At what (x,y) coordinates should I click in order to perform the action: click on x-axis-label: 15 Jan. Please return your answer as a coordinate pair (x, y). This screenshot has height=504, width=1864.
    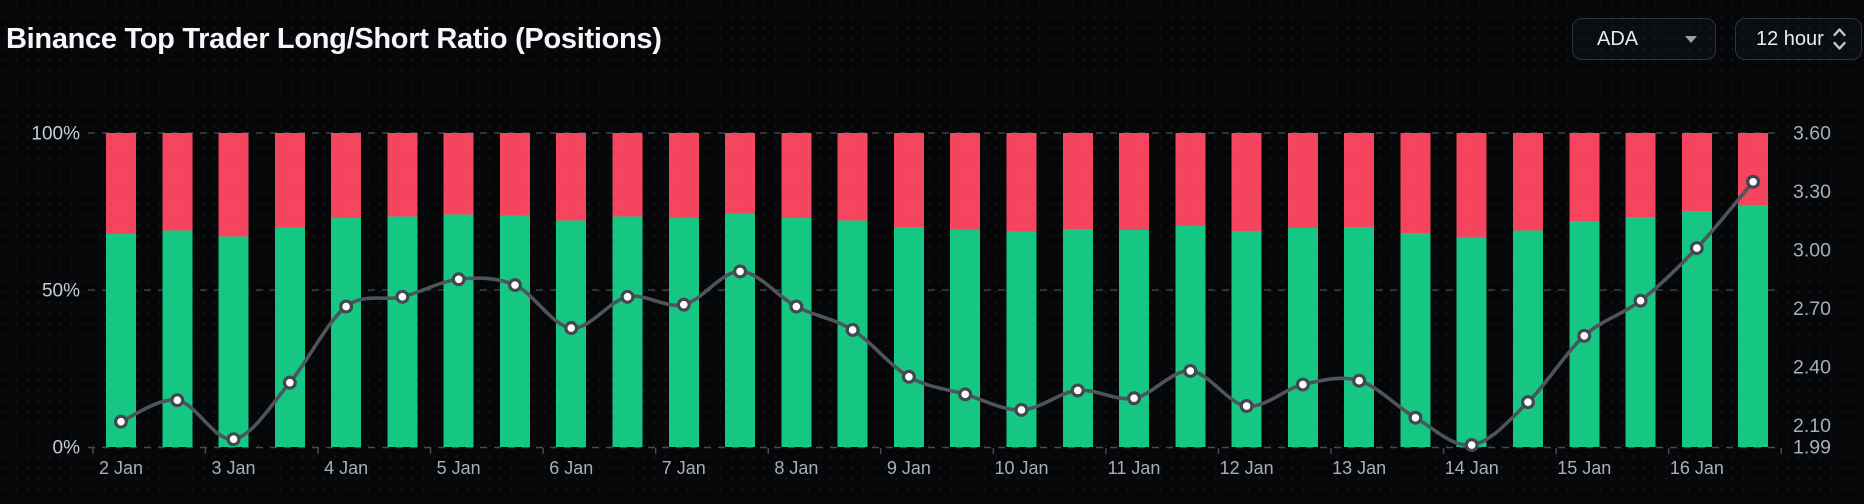
    Looking at the image, I should click on (1584, 468).